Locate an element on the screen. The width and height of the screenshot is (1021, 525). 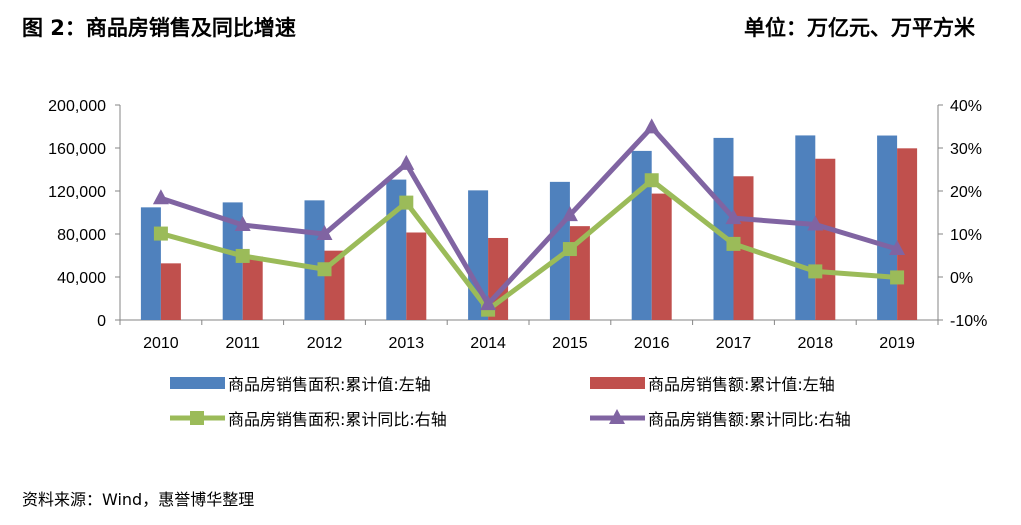
legend-label: 商品房销售面积:累计值:左轴 is located at coordinates (329, 384).